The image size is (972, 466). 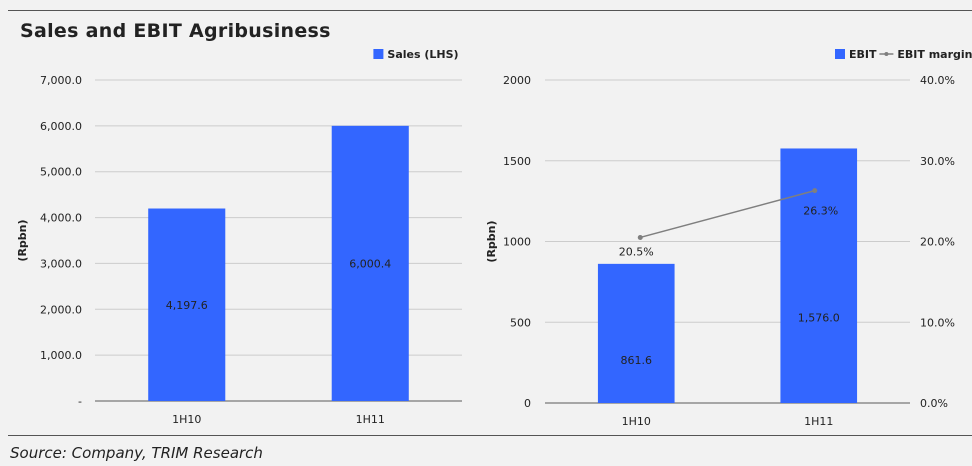 I want to click on y2-tick-label: 0.0%, so click(x=934, y=403).